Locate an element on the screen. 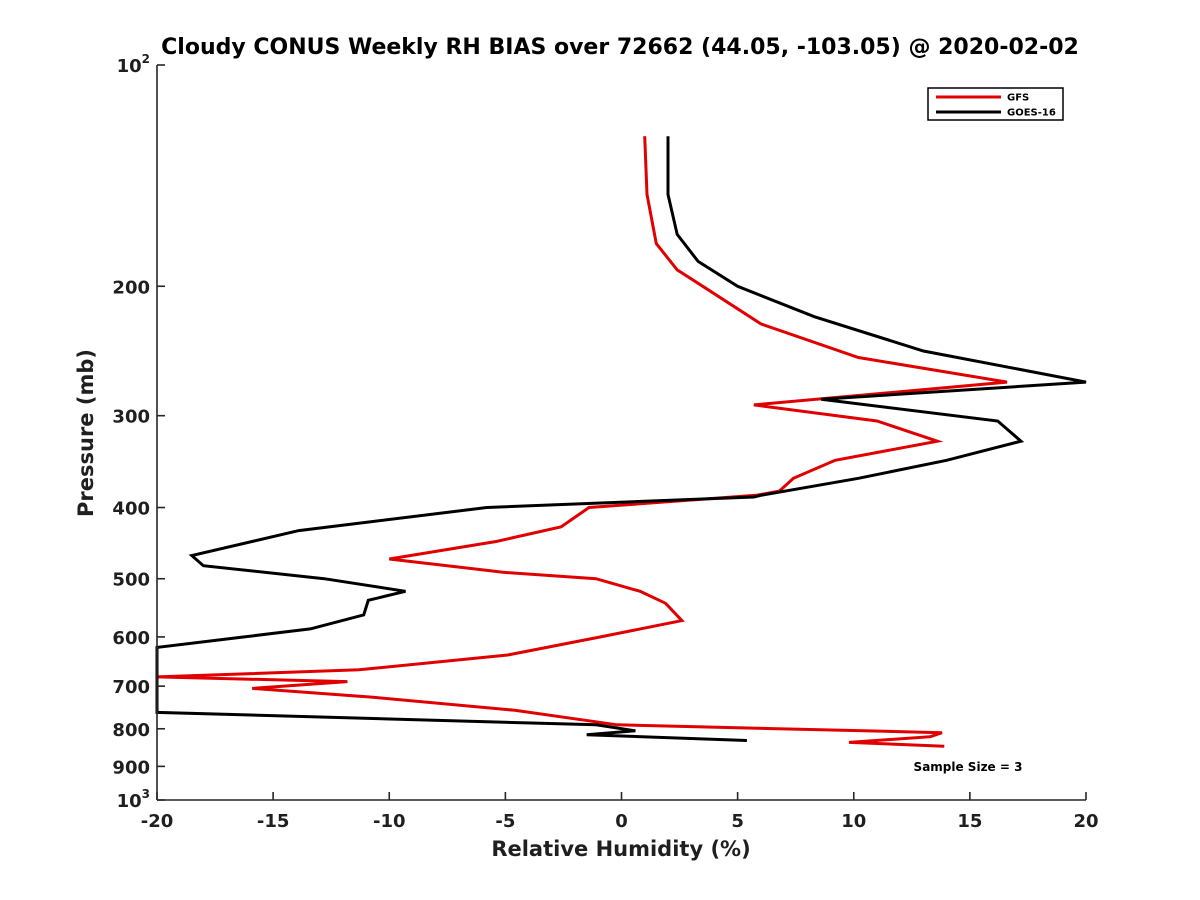  y-tick-label: 700 is located at coordinates (131, 687).